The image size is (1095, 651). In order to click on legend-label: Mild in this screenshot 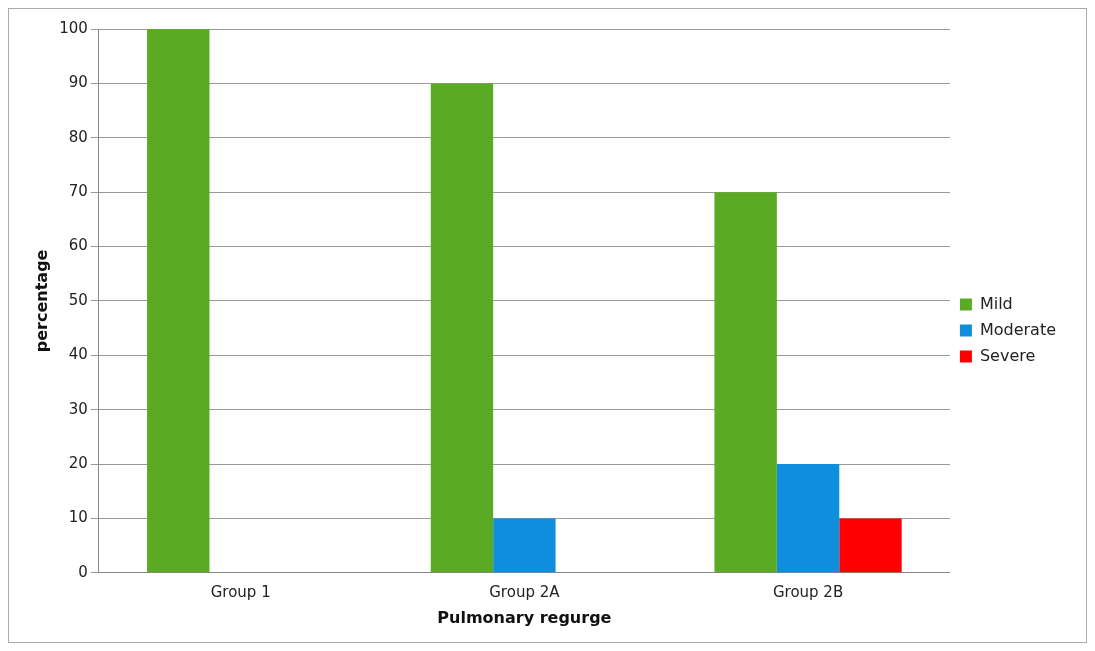, I will do `click(996, 303)`.